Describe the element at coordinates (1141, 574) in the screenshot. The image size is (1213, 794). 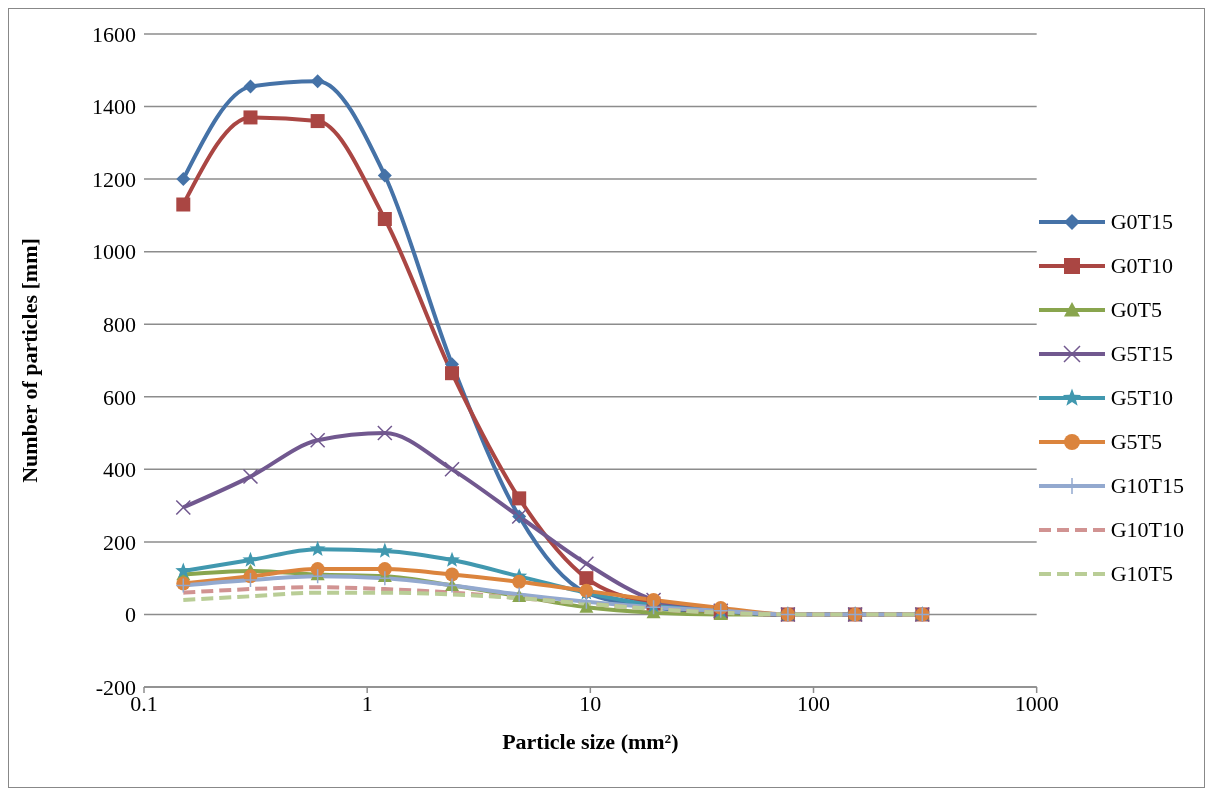
I see `legend-label: G10T5` at that location.